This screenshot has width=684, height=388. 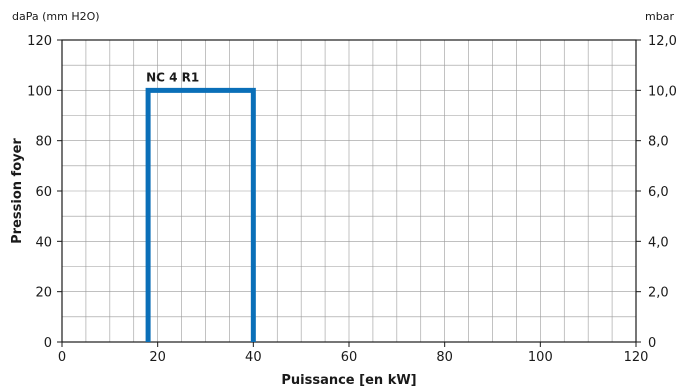 What do you see at coordinates (652, 343) in the screenshot?
I see `y-tick-label-right: 0` at bounding box center [652, 343].